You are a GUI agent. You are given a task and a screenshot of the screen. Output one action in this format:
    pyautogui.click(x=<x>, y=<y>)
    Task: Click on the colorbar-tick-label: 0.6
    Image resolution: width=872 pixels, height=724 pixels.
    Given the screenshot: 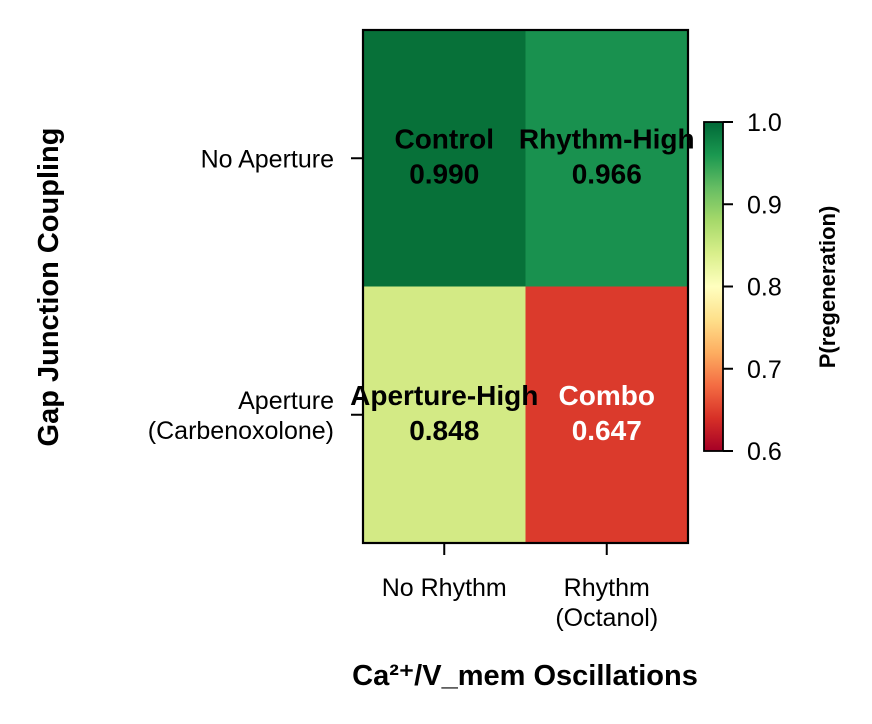 What is the action you would take?
    pyautogui.click(x=764, y=452)
    